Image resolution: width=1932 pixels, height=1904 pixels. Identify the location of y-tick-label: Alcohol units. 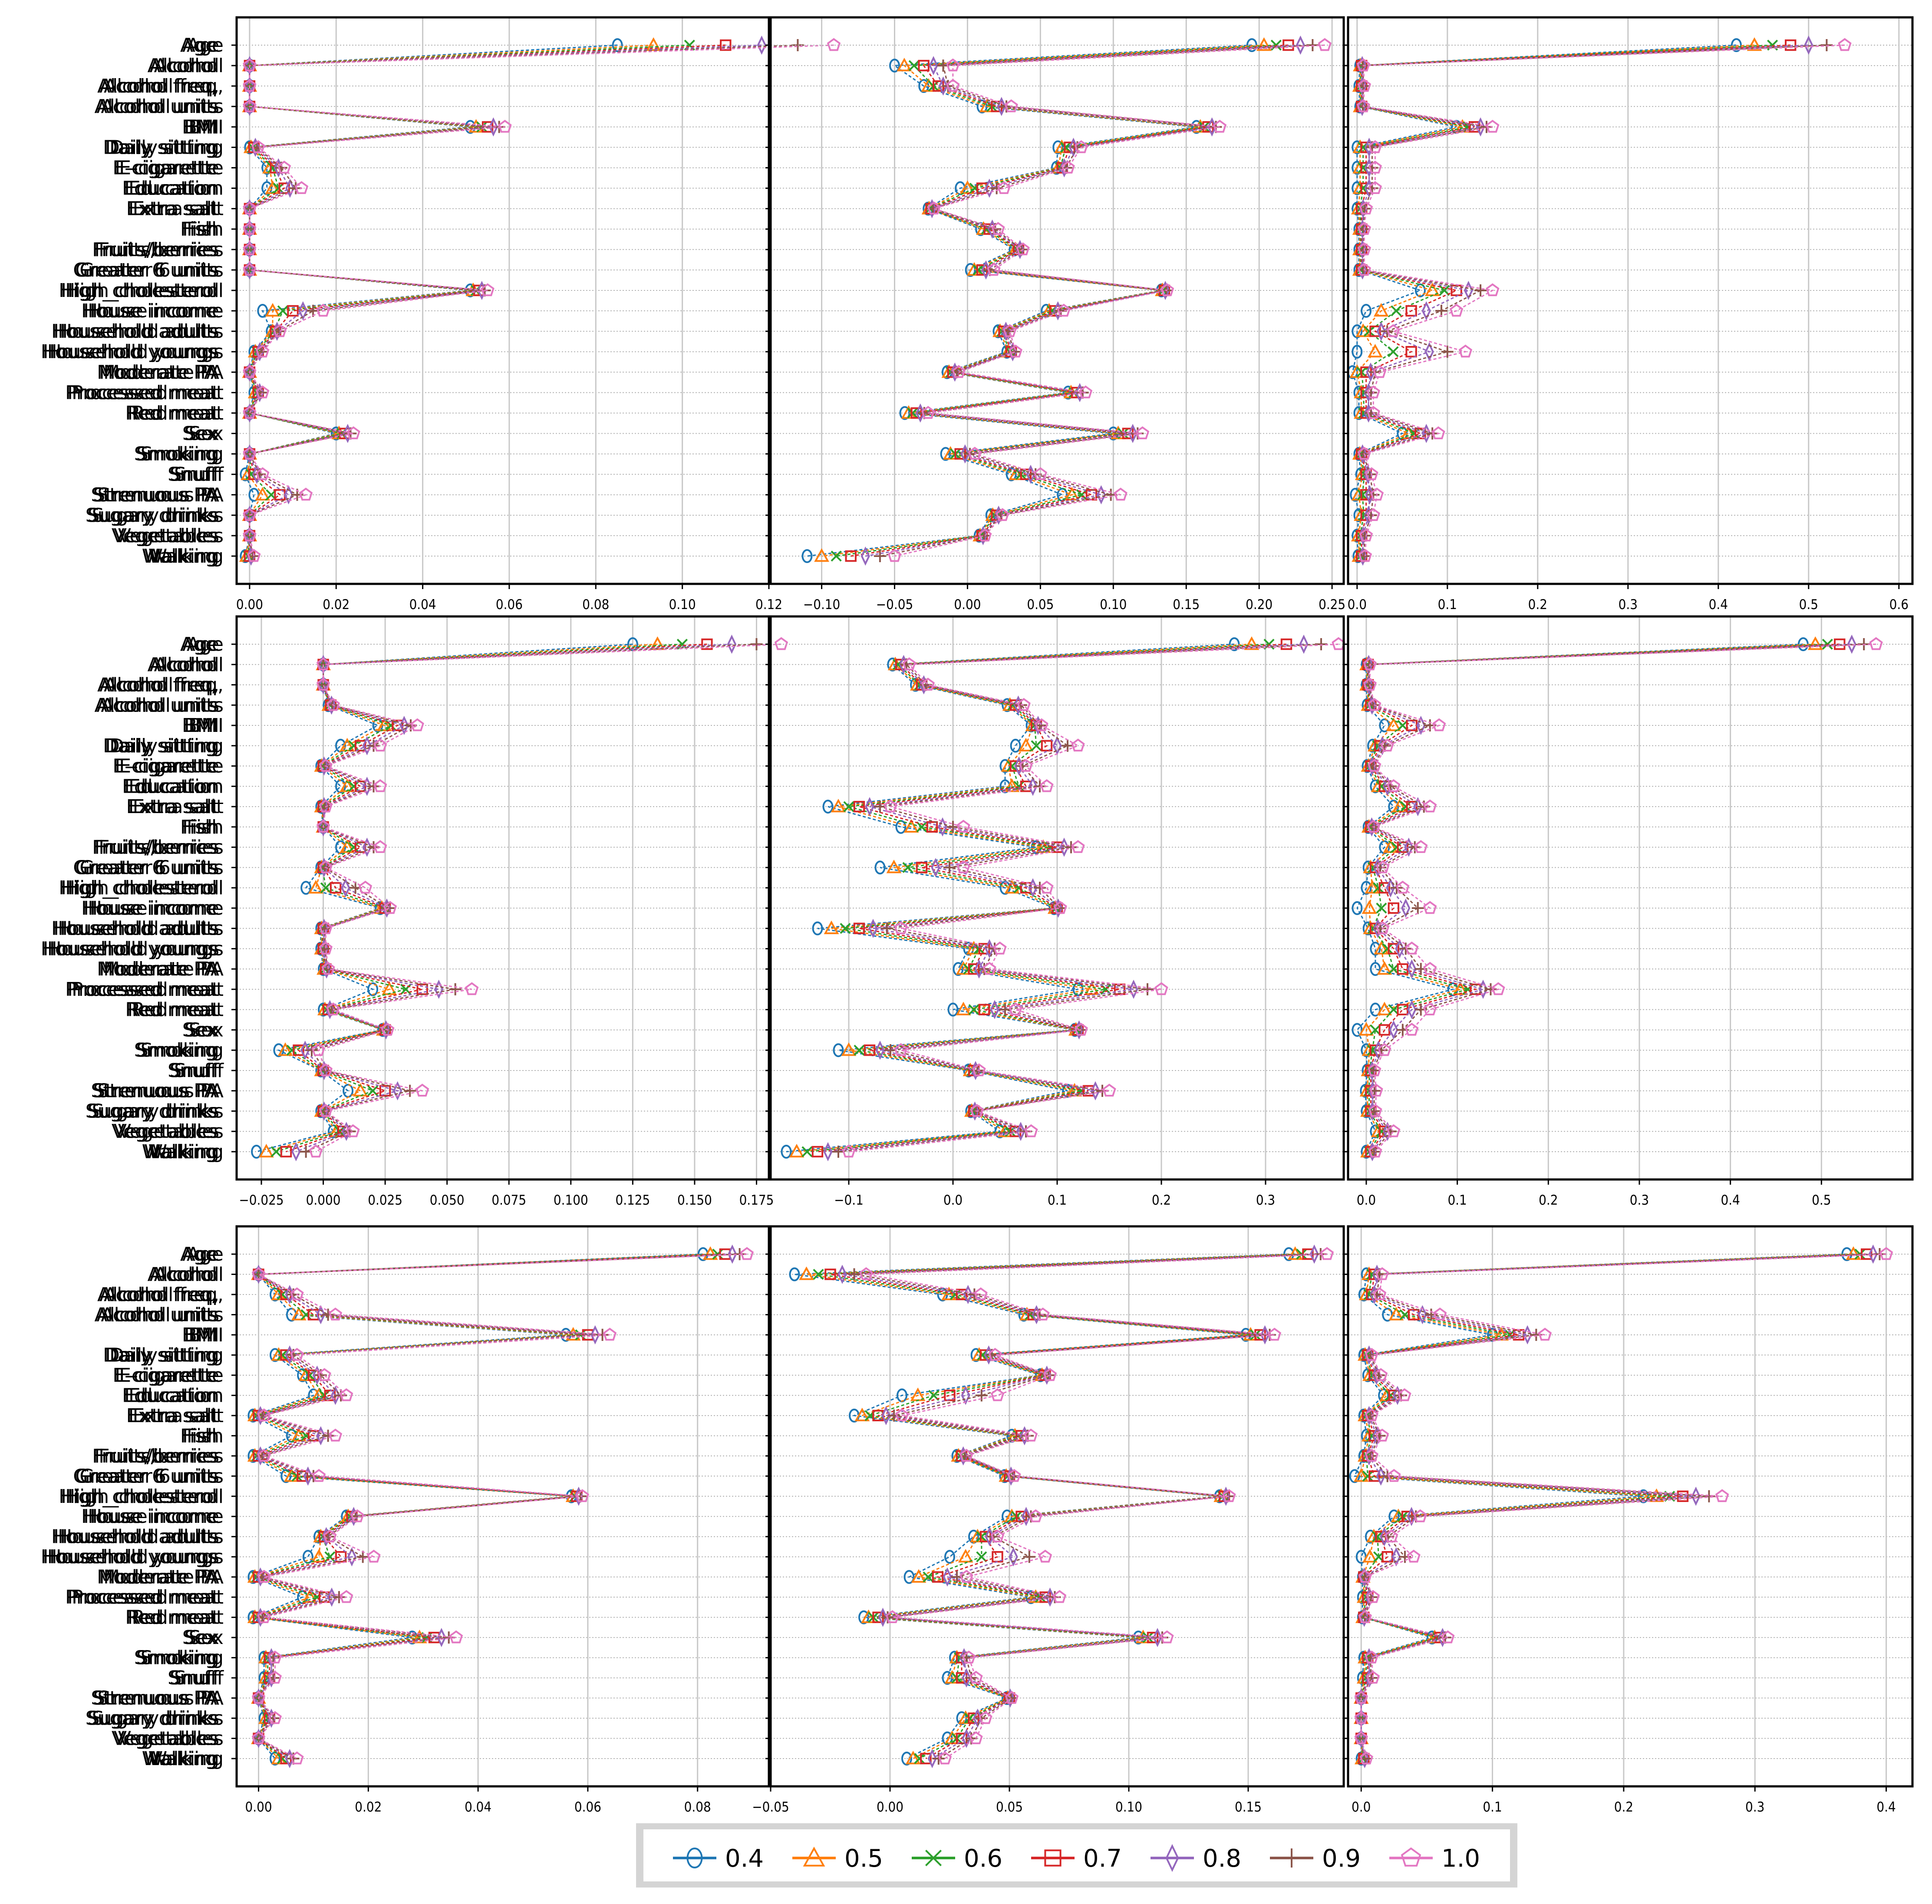
(162, 107).